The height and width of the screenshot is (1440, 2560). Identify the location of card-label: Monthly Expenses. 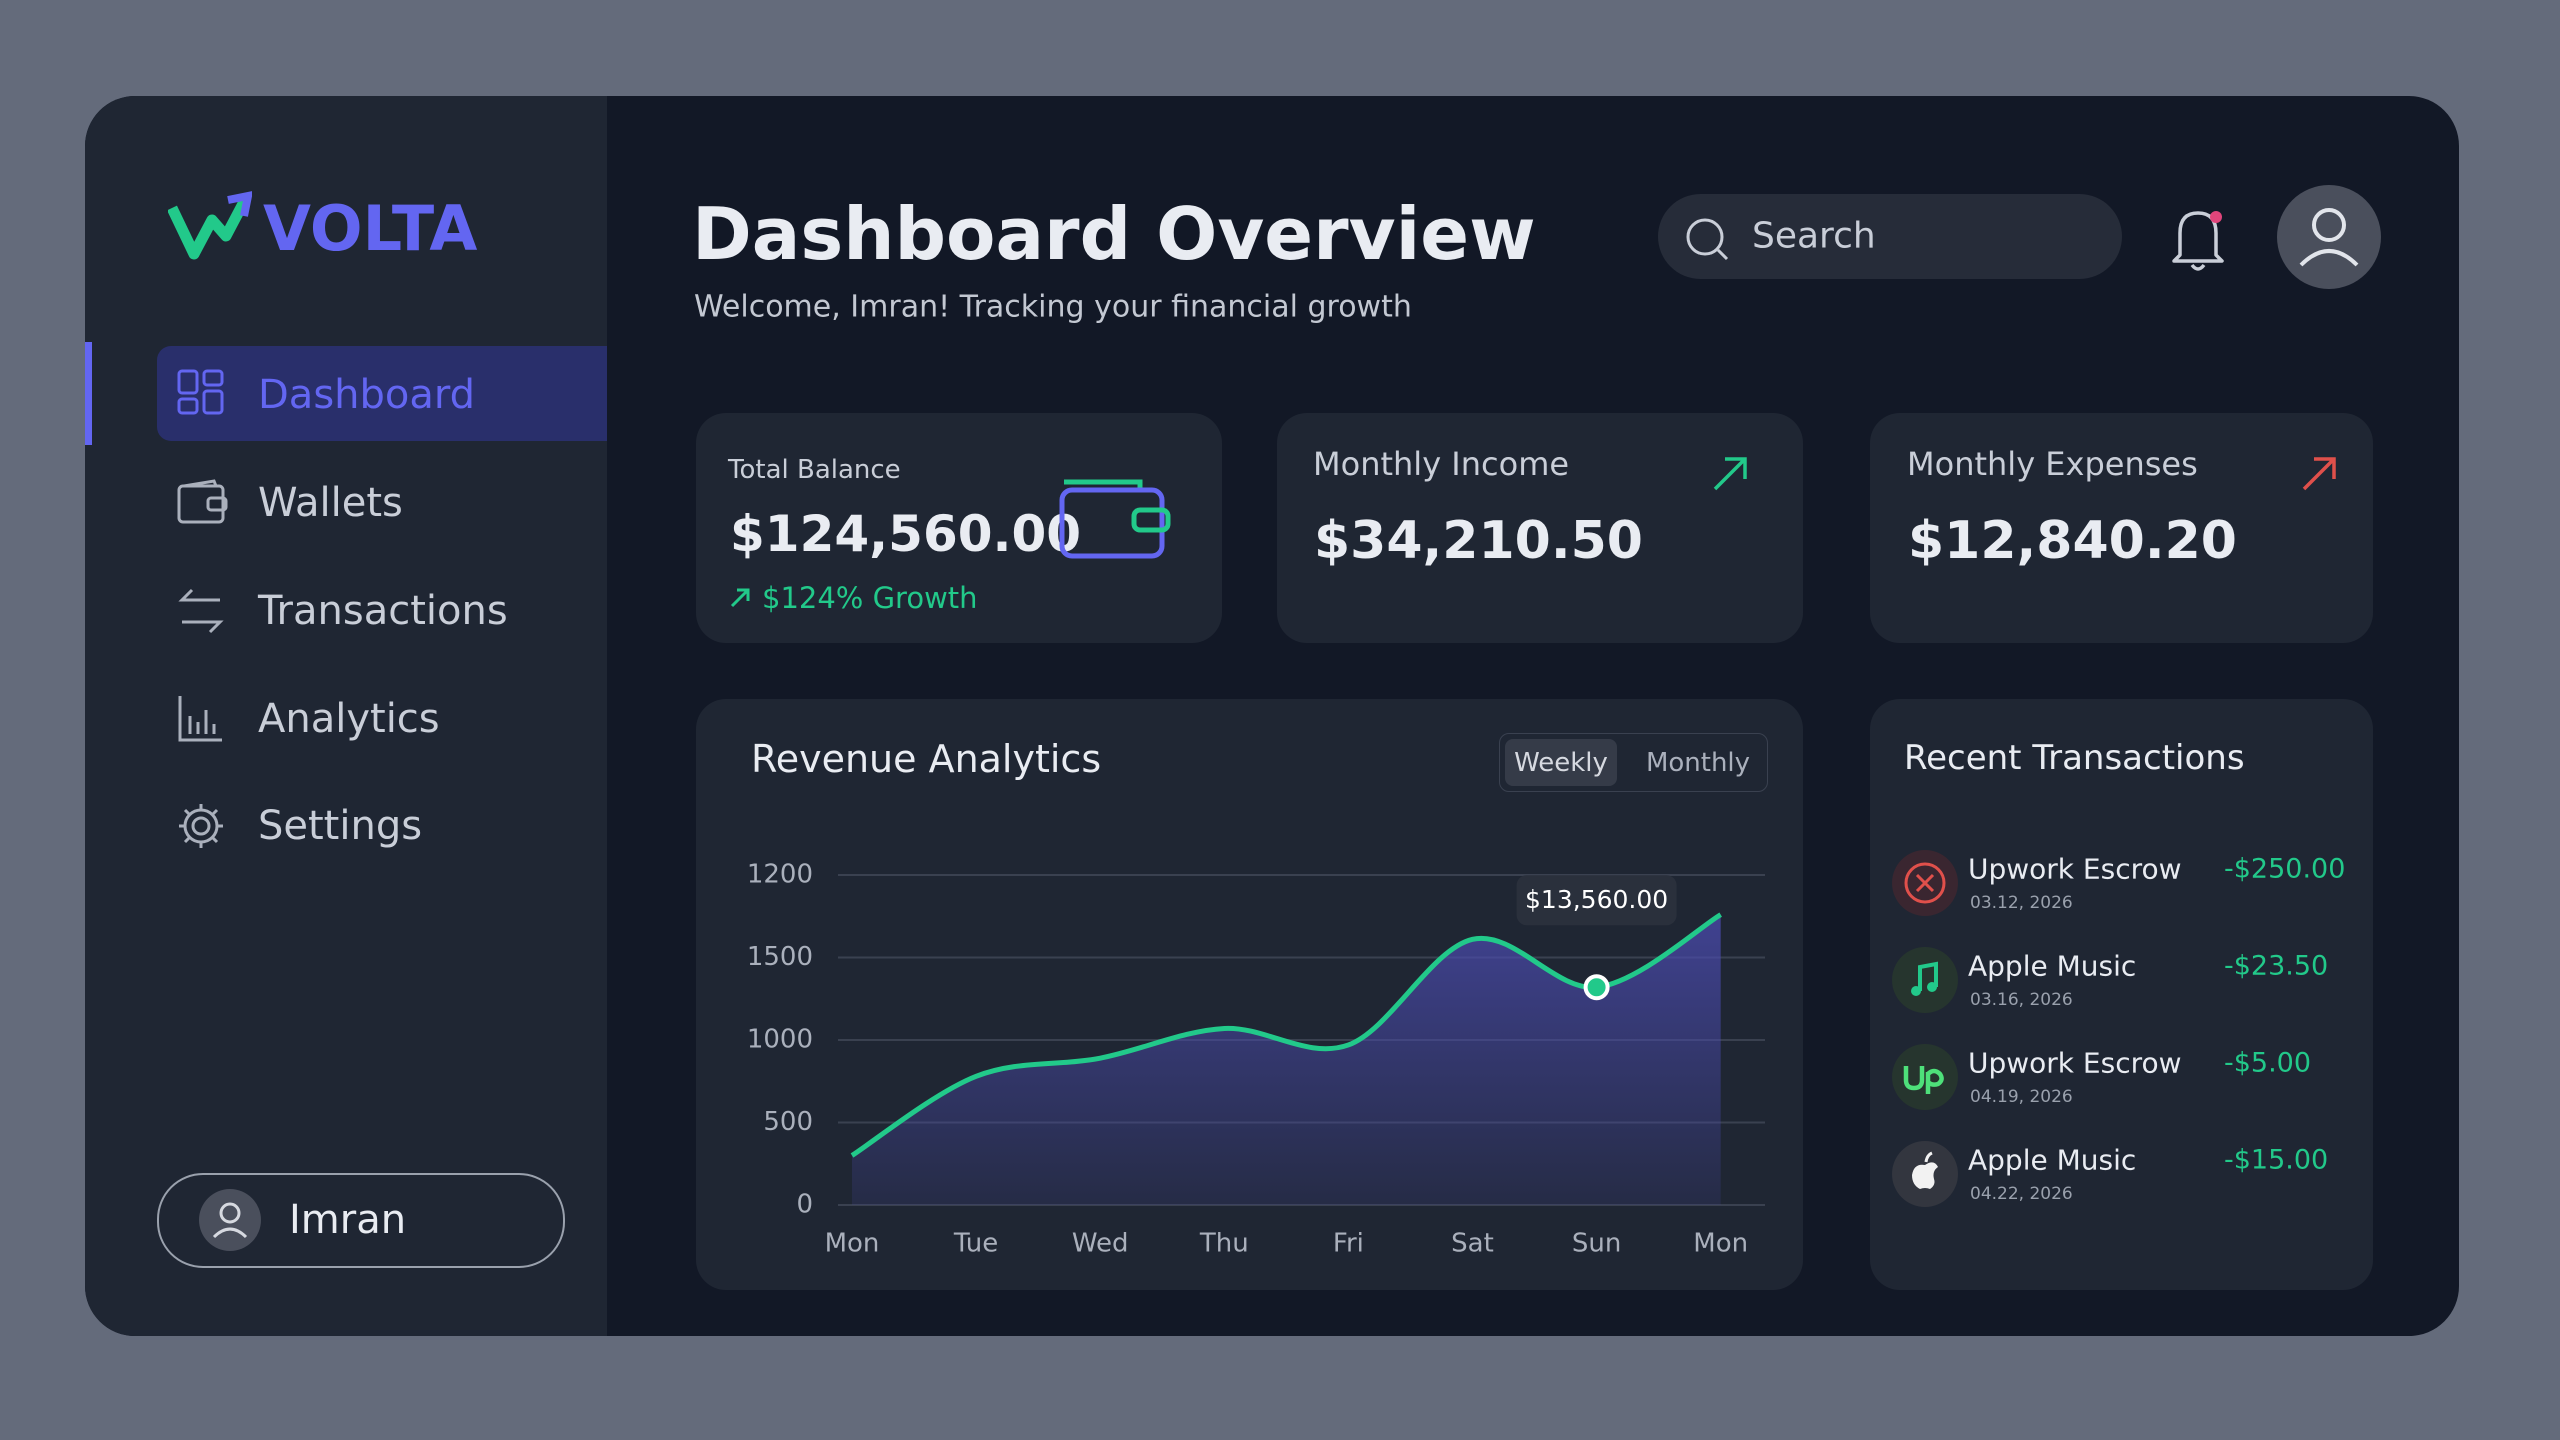
(2052, 464).